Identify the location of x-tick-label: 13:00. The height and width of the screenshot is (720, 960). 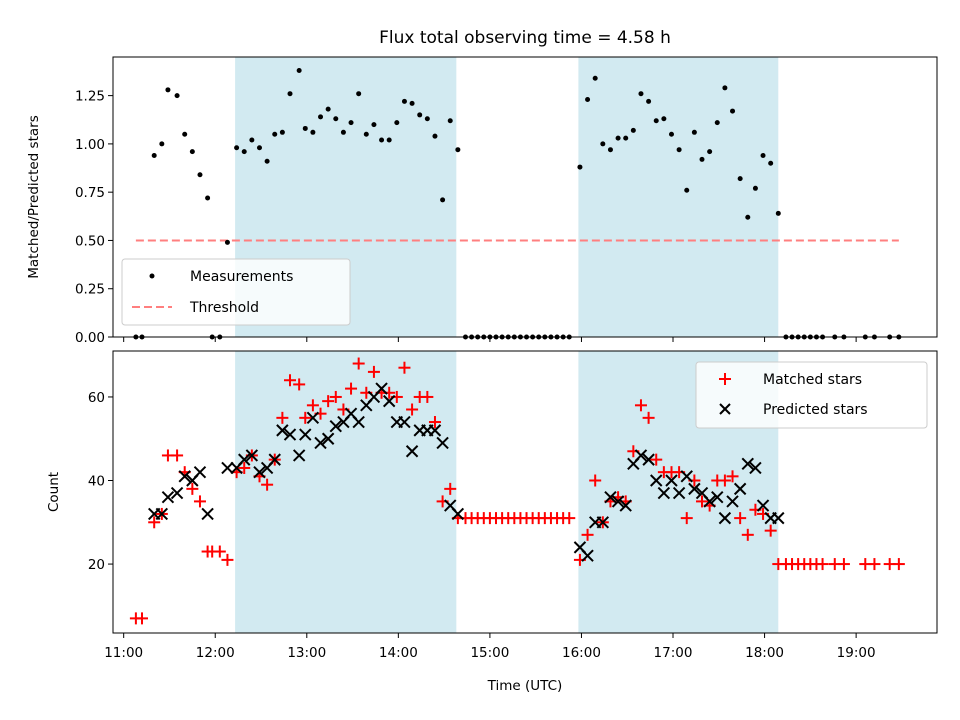
(306, 653).